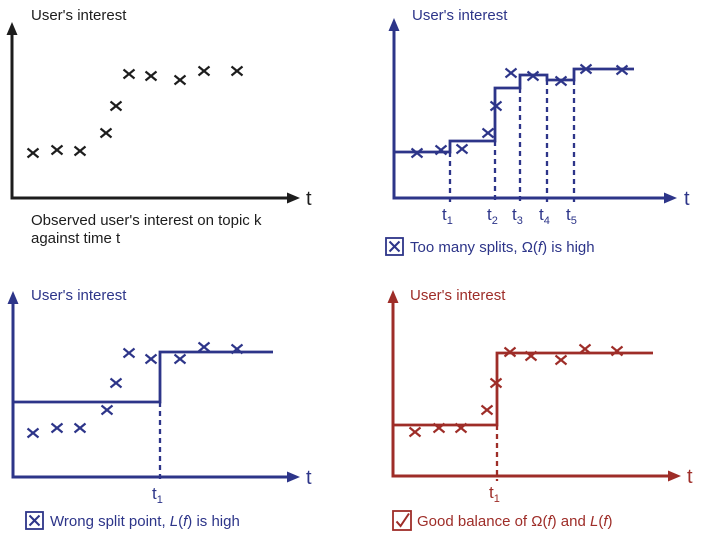  What do you see at coordinates (517, 216) in the screenshot?
I see `axis-tick-label: t3` at bounding box center [517, 216].